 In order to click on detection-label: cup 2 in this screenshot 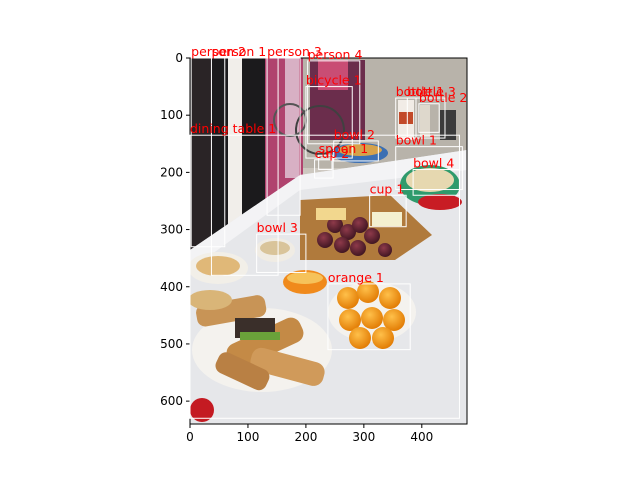, I will do `click(332, 153)`.